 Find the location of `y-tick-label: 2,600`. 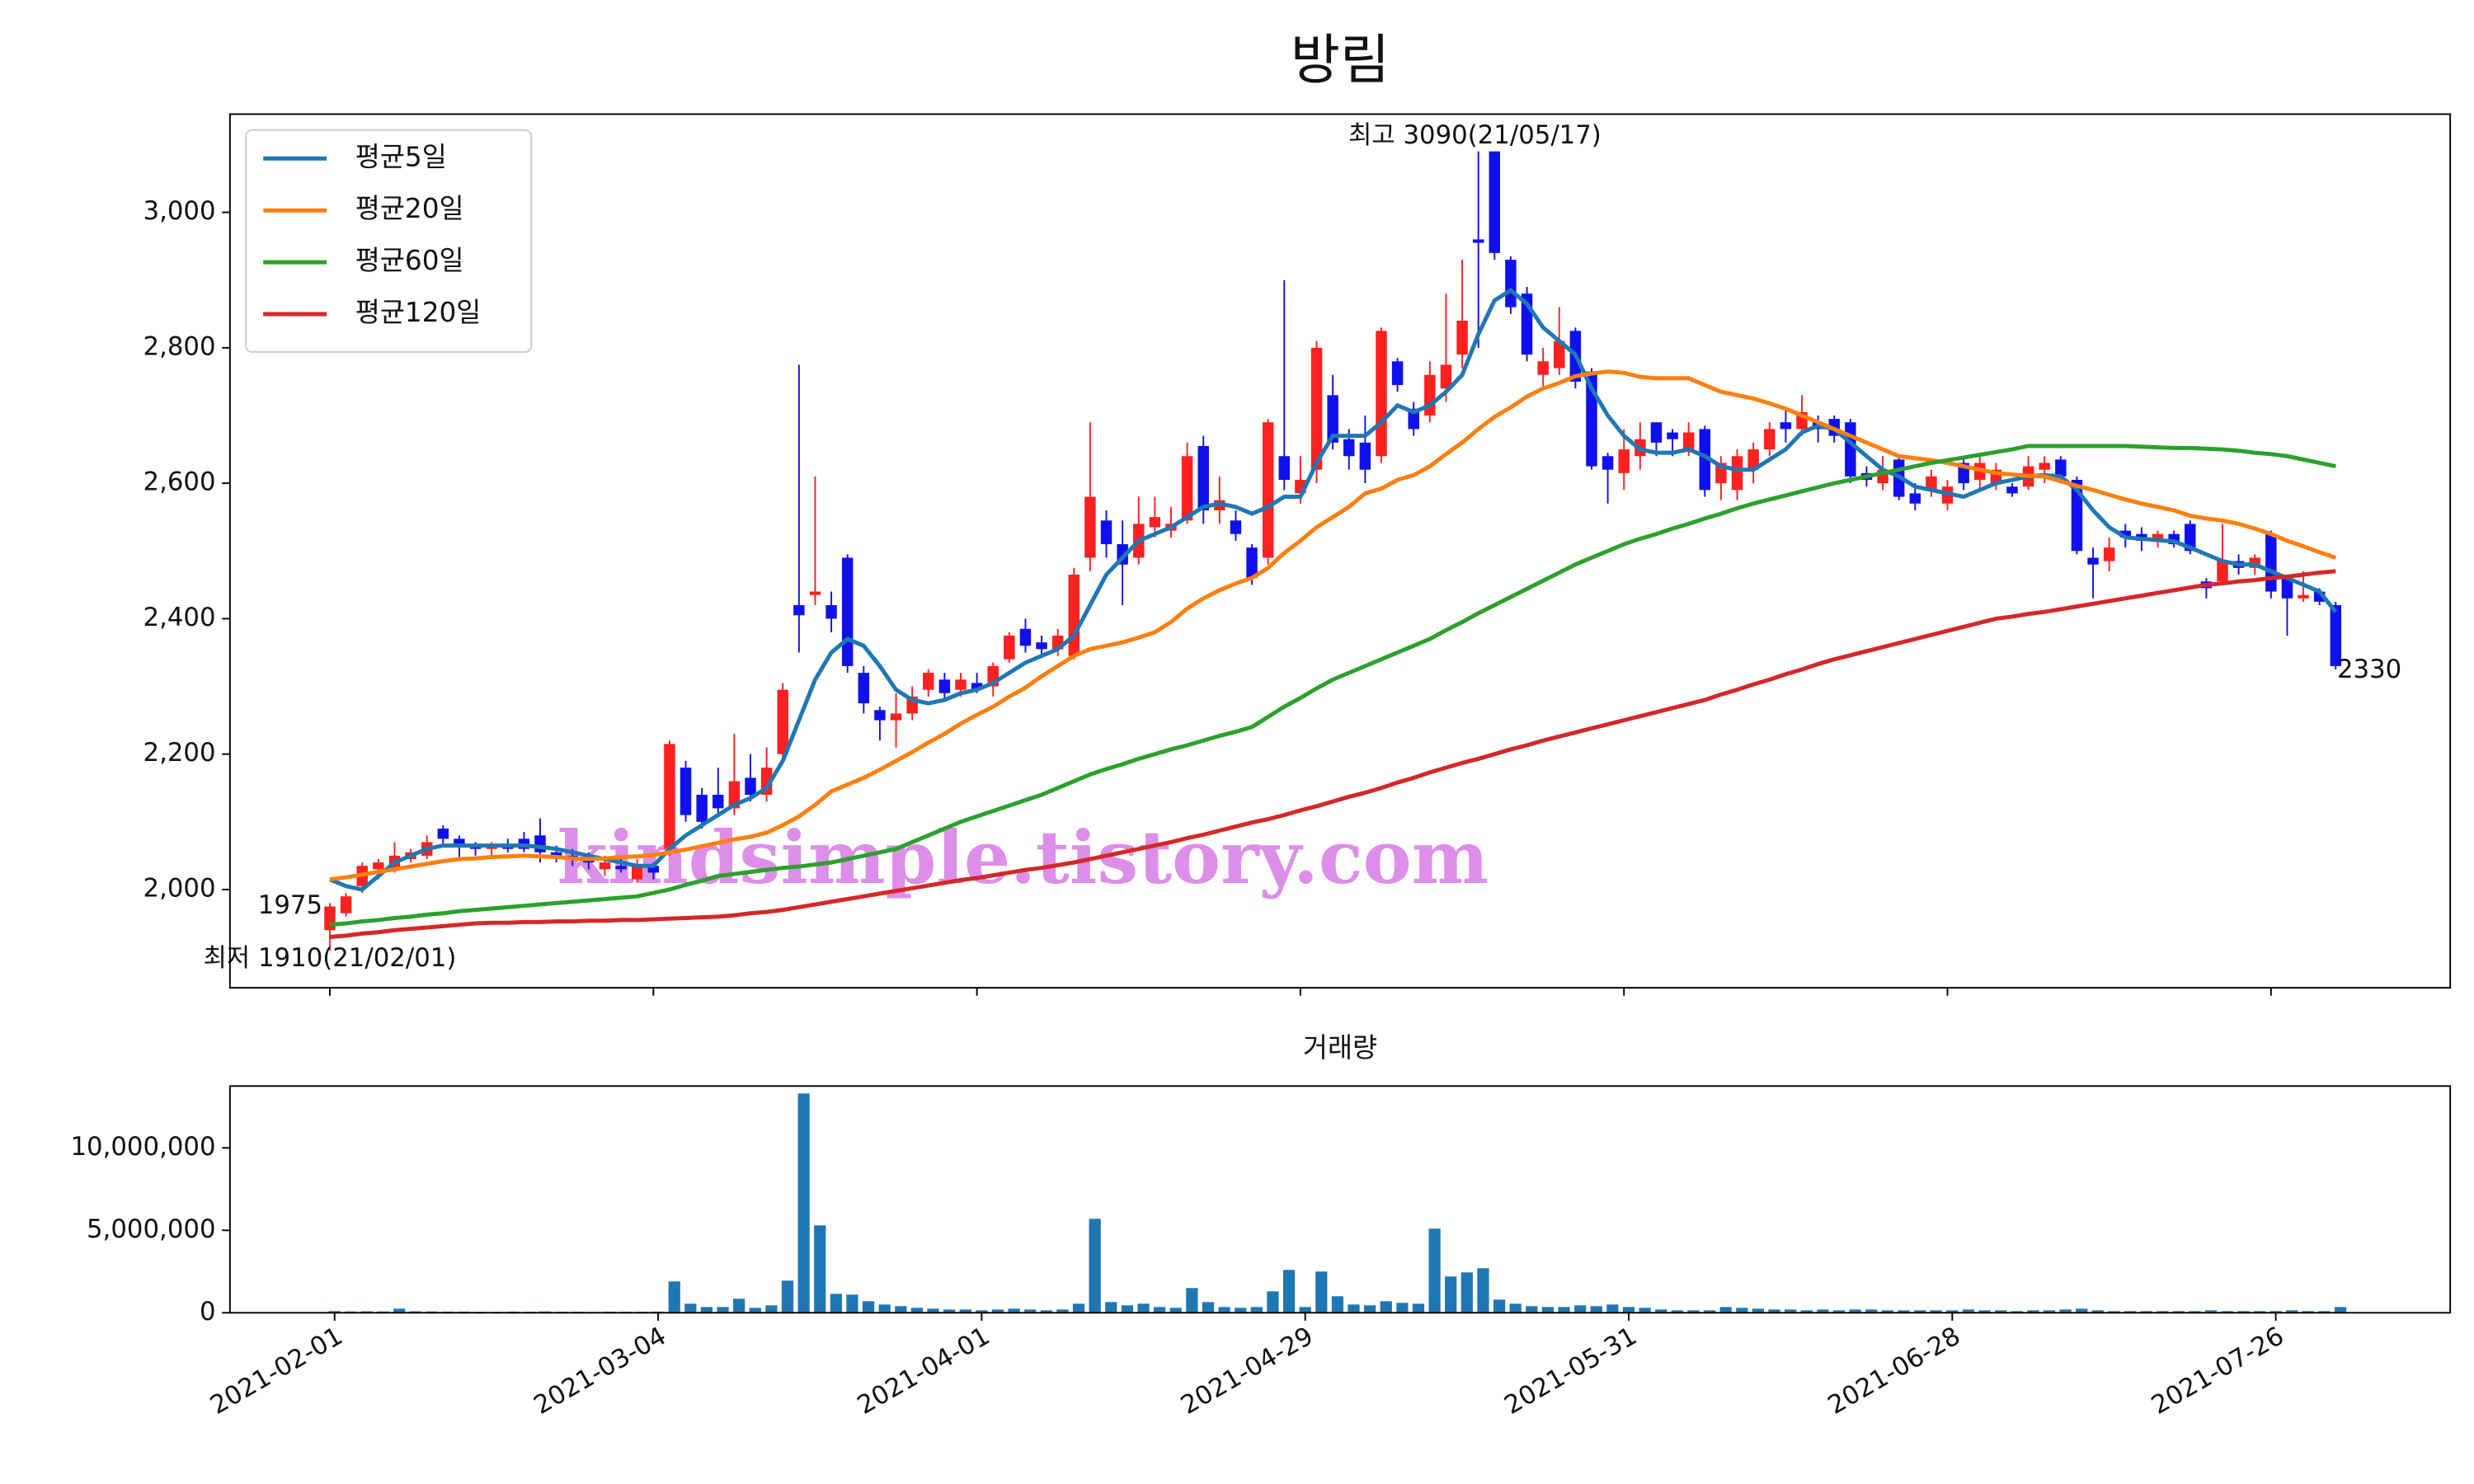

y-tick-label: 2,600 is located at coordinates (179, 482).